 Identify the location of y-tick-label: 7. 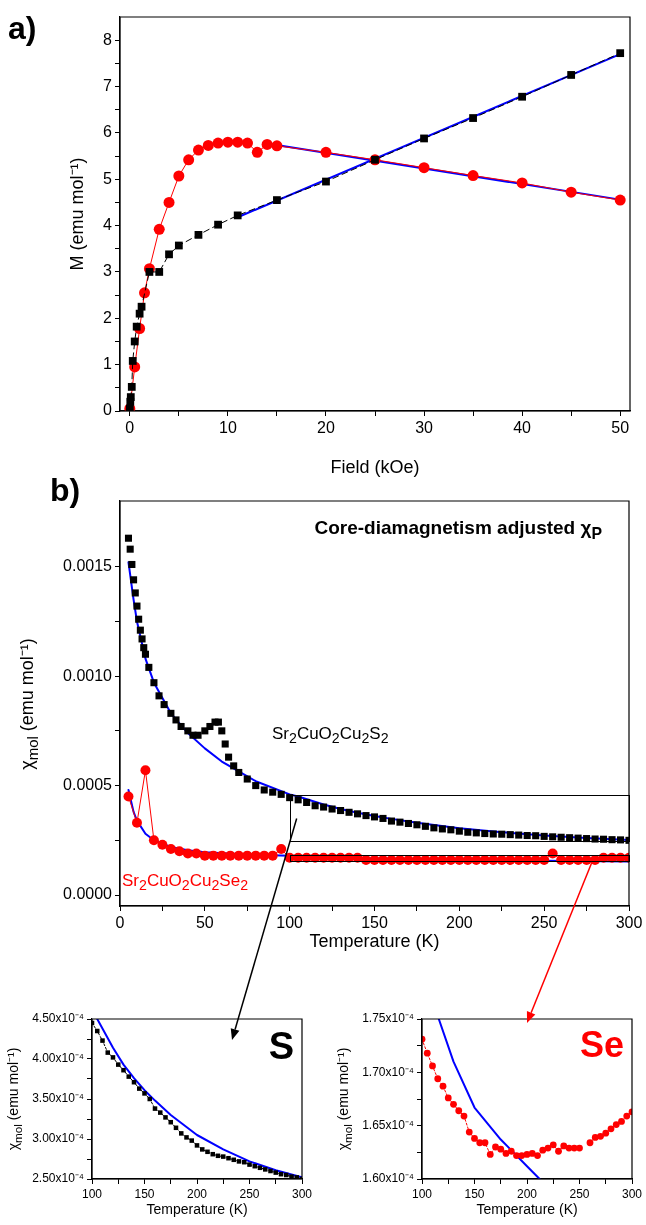
(108, 85).